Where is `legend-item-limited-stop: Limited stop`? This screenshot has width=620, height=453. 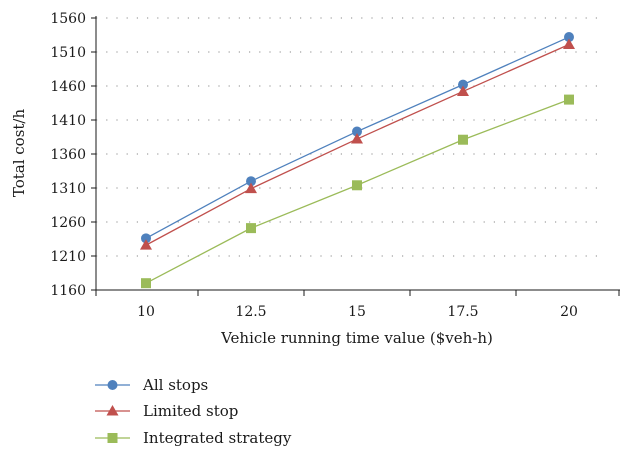 legend-item-limited-stop: Limited stop is located at coordinates (166, 411).